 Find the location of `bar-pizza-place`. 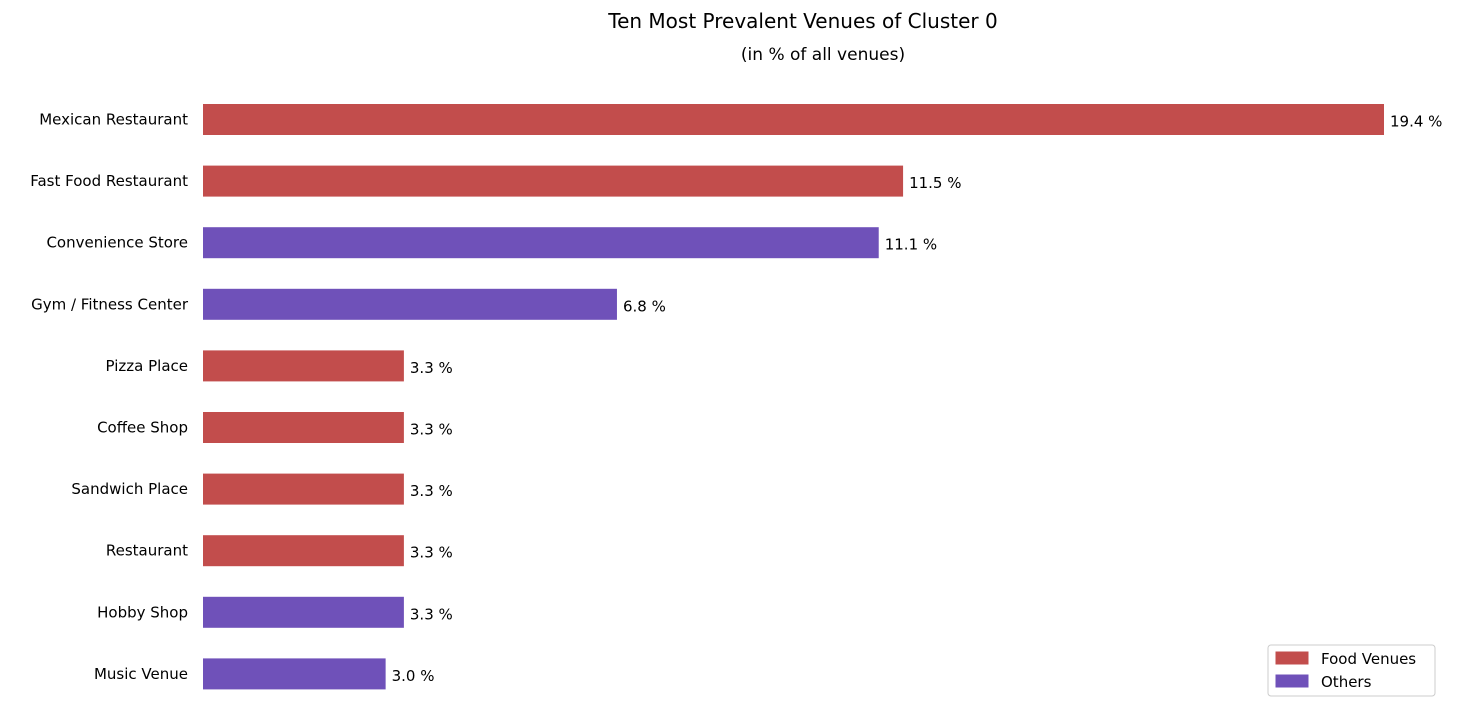

bar-pizza-place is located at coordinates (303, 366).